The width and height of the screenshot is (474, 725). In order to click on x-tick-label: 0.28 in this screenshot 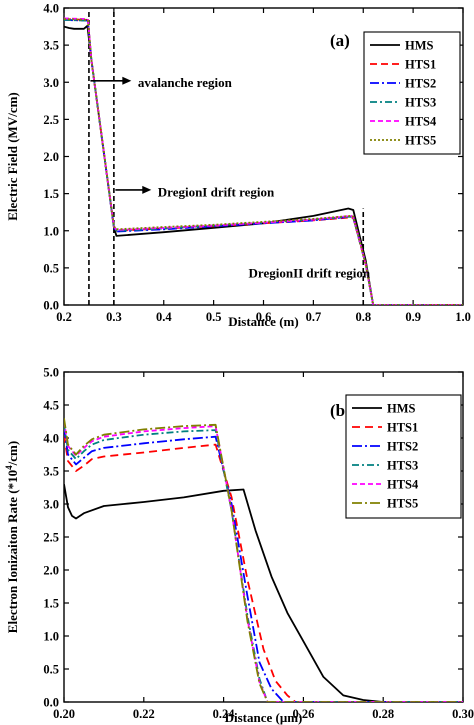, I will do `click(383, 714)`.